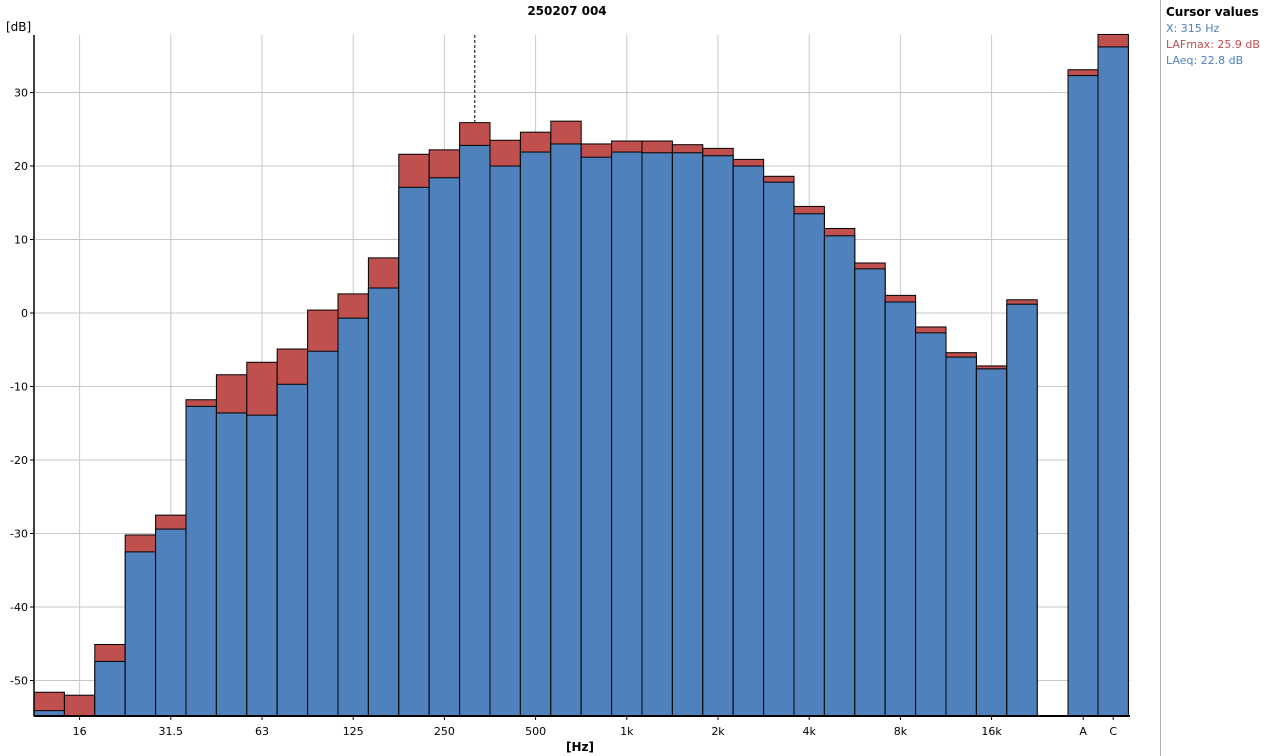 The height and width of the screenshot is (756, 1266). Describe the element at coordinates (627, 434) in the screenshot. I see `bar-laeq-1k` at that location.